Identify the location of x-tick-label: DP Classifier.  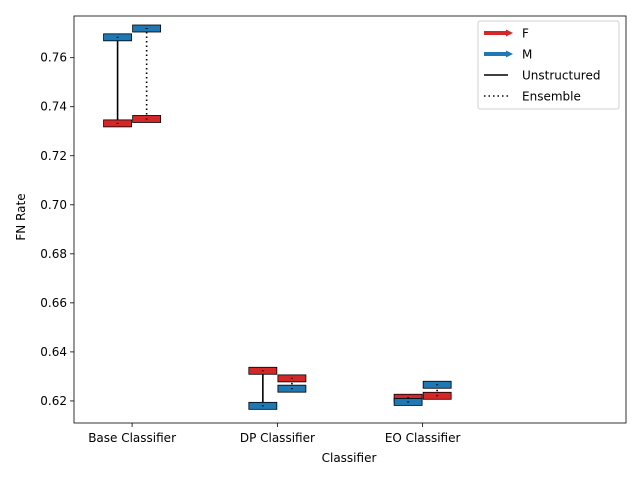
(277, 438).